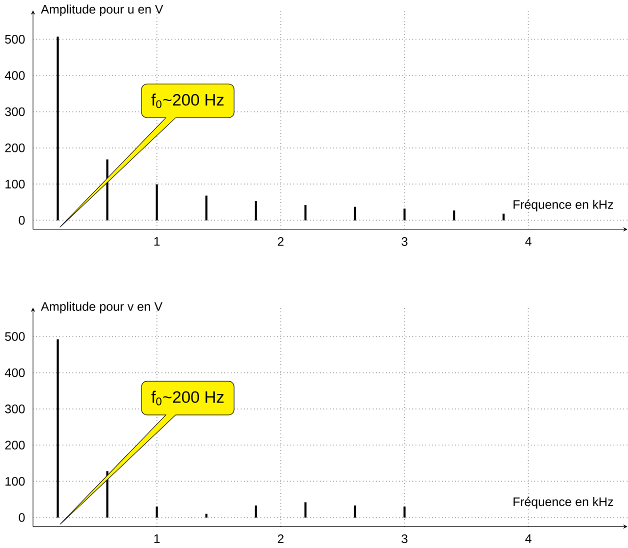  Describe the element at coordinates (101, 308) in the screenshot. I see `y-axis-title: Amplitude pour v en V` at that location.